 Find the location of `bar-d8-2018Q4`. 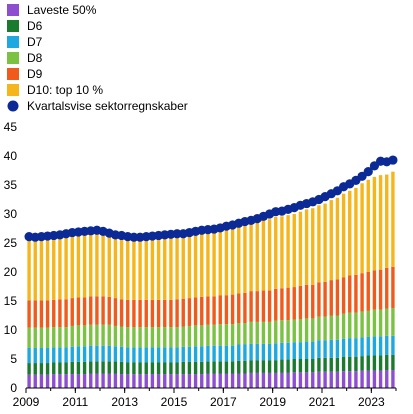

bar-d8-2018Q4 is located at coordinates (269, 332).